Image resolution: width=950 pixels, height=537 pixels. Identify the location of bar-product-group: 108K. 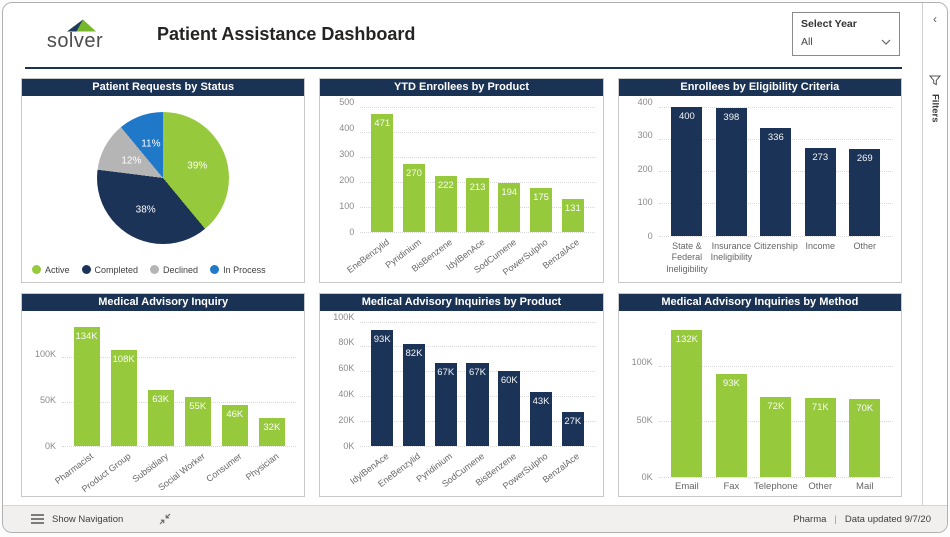
(123, 397).